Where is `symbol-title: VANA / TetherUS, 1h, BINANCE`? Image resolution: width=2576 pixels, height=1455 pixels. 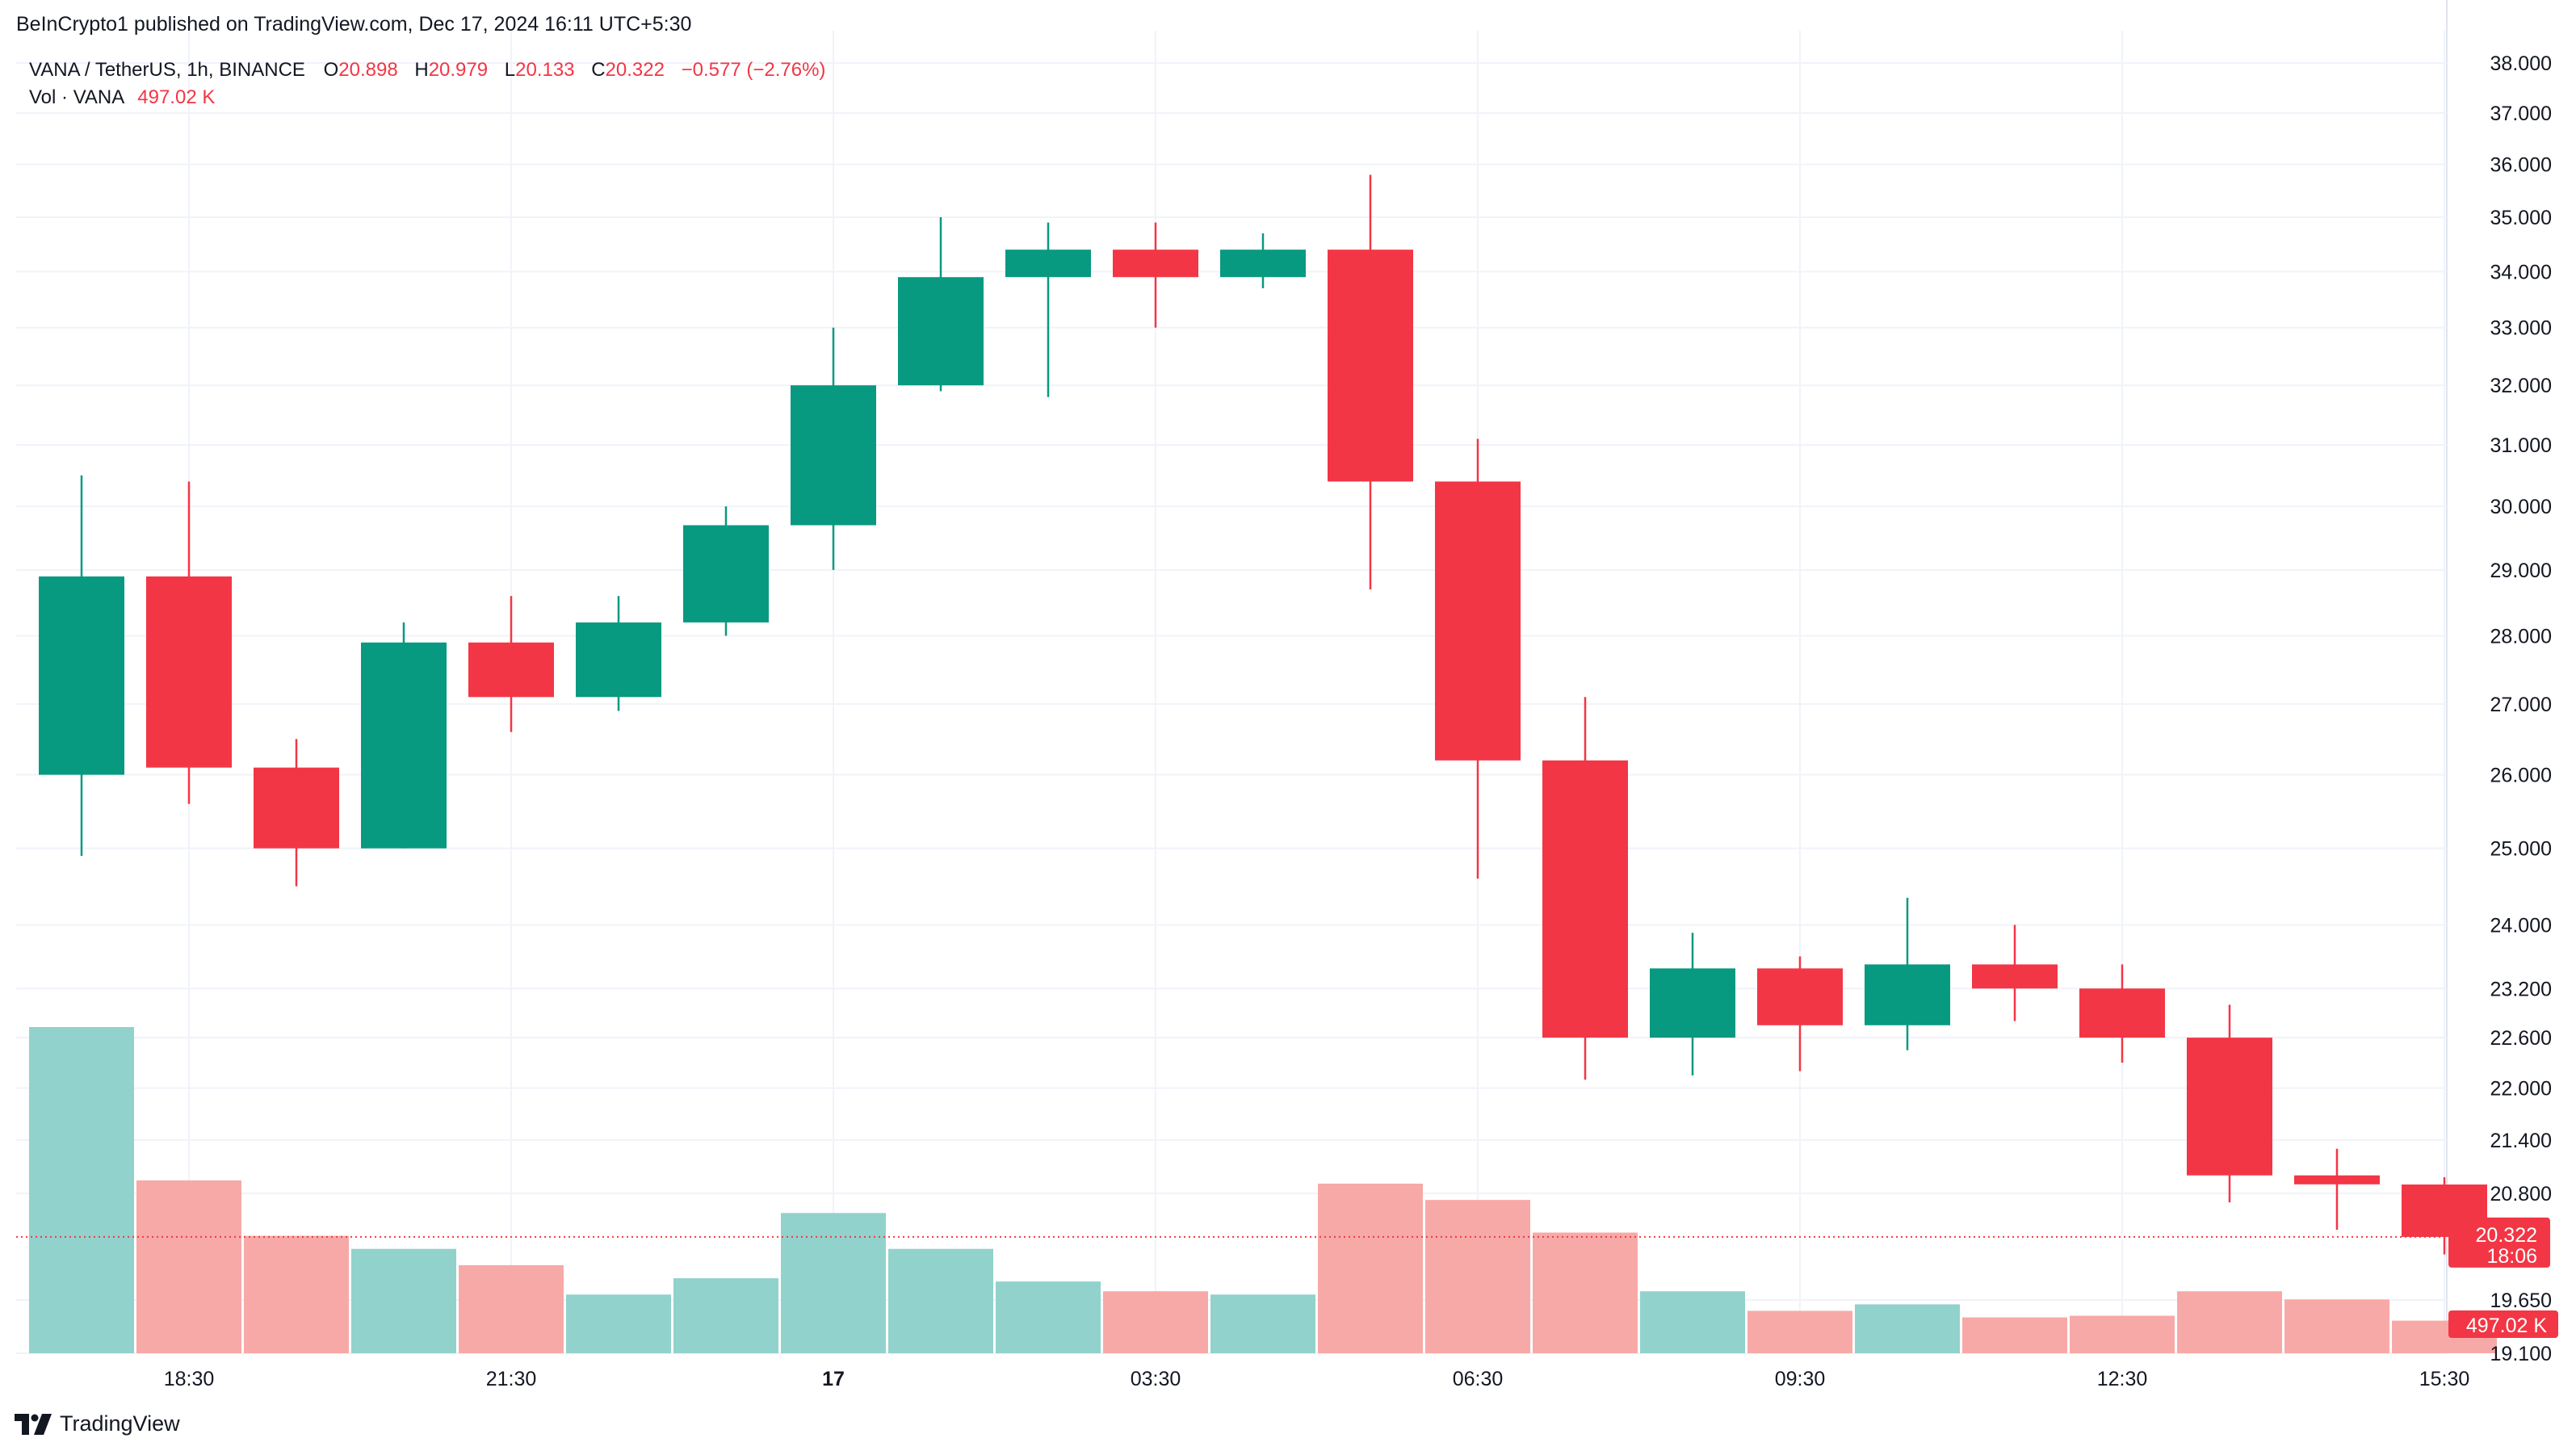 symbol-title: VANA / TetherUS, 1h, BINANCE is located at coordinates (167, 70).